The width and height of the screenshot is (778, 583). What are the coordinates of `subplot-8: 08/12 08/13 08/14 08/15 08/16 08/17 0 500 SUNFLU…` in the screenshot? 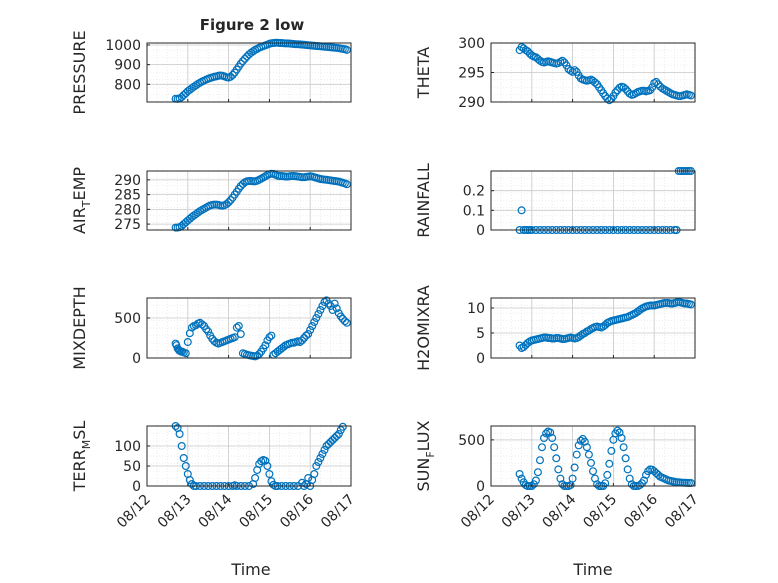 It's located at (558, 475).